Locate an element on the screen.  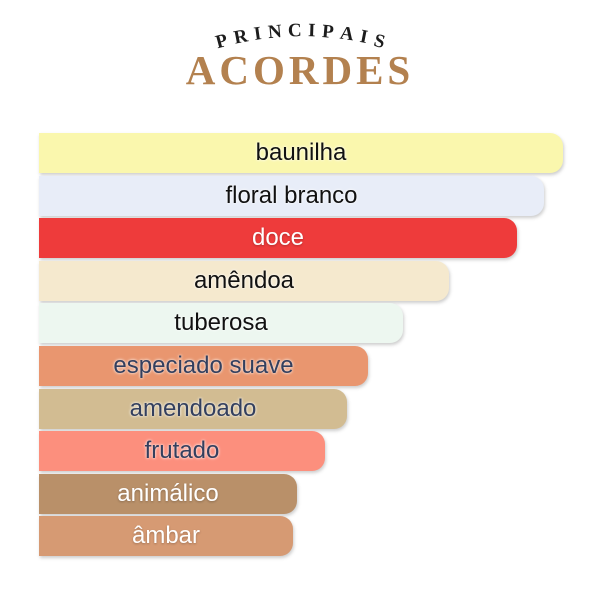
accord-label: baunilha is located at coordinates (301, 152).